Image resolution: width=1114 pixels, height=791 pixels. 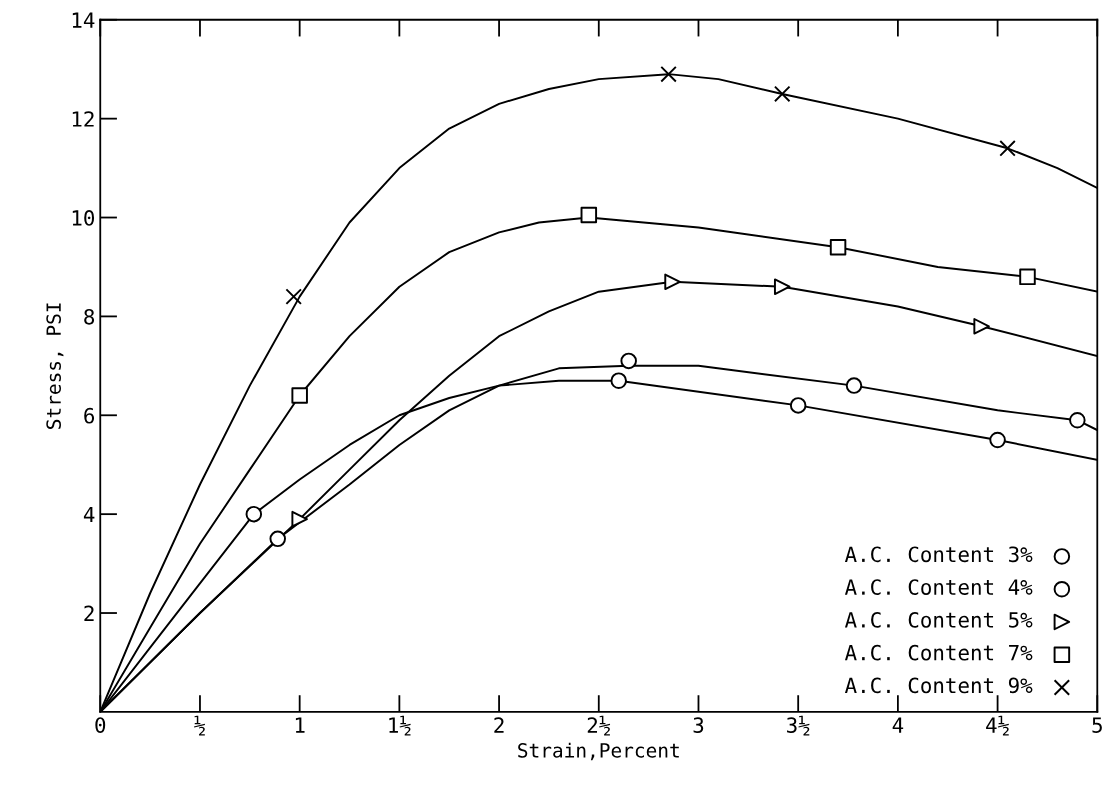 What do you see at coordinates (89, 415) in the screenshot?
I see `y-tick-label: 6` at bounding box center [89, 415].